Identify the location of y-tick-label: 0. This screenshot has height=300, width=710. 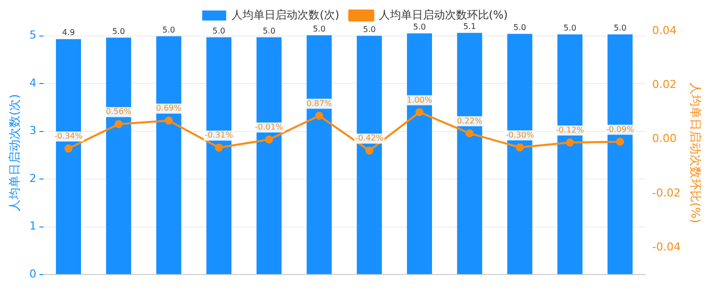
(32, 273).